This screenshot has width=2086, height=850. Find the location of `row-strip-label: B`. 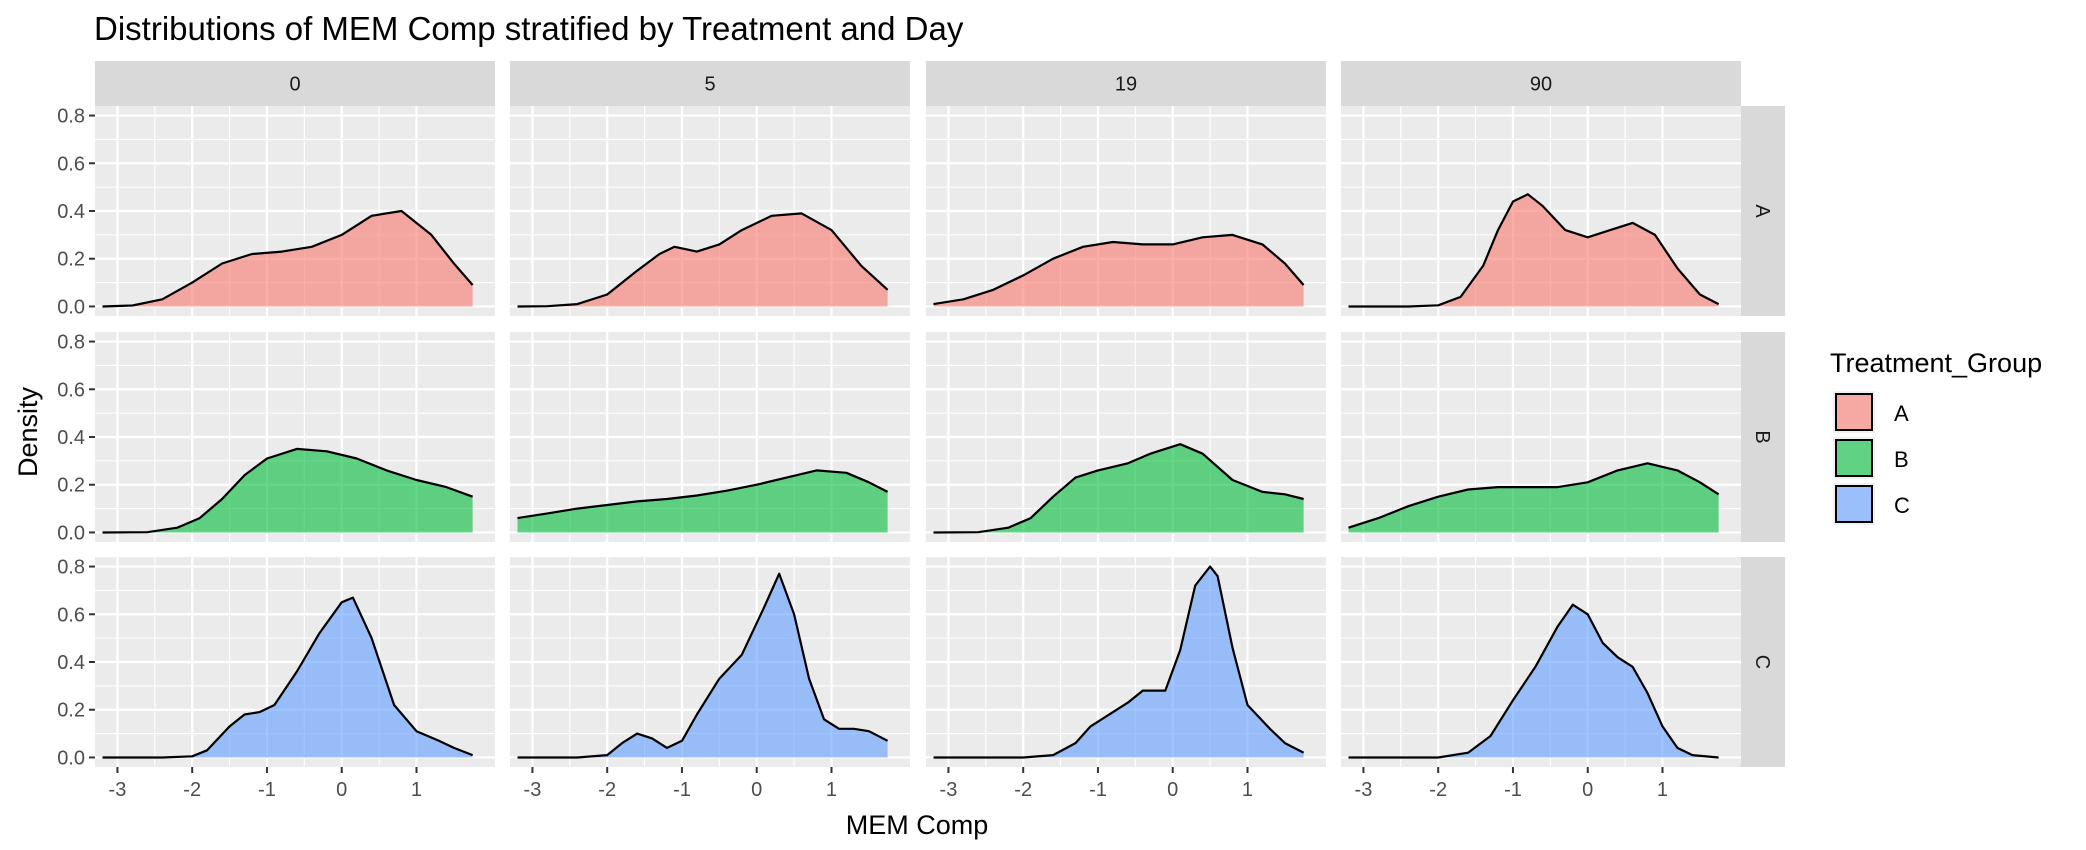

row-strip-label: B is located at coordinates (1762, 436).